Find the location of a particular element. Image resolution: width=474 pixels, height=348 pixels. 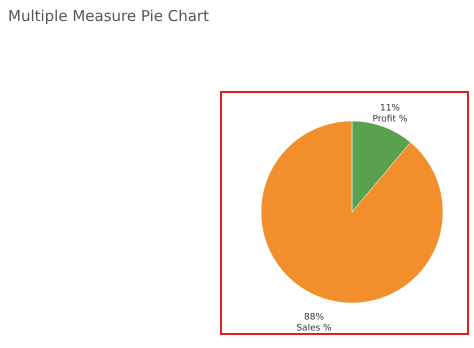

data-label: 11% is located at coordinates (390, 109).